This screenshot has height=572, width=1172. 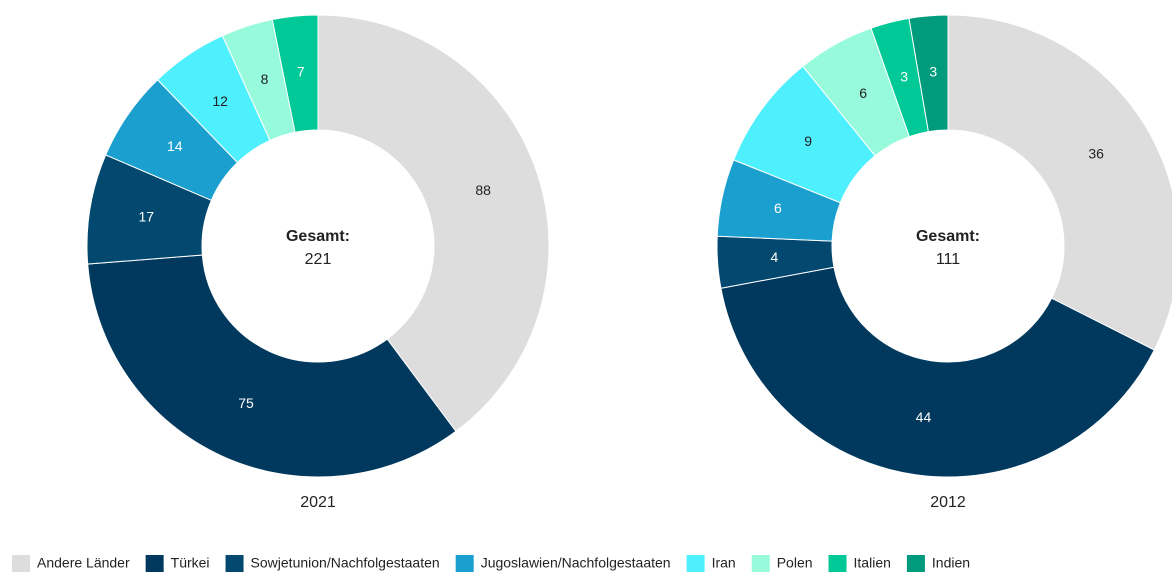 I want to click on slice-label: 4, so click(x=775, y=257).